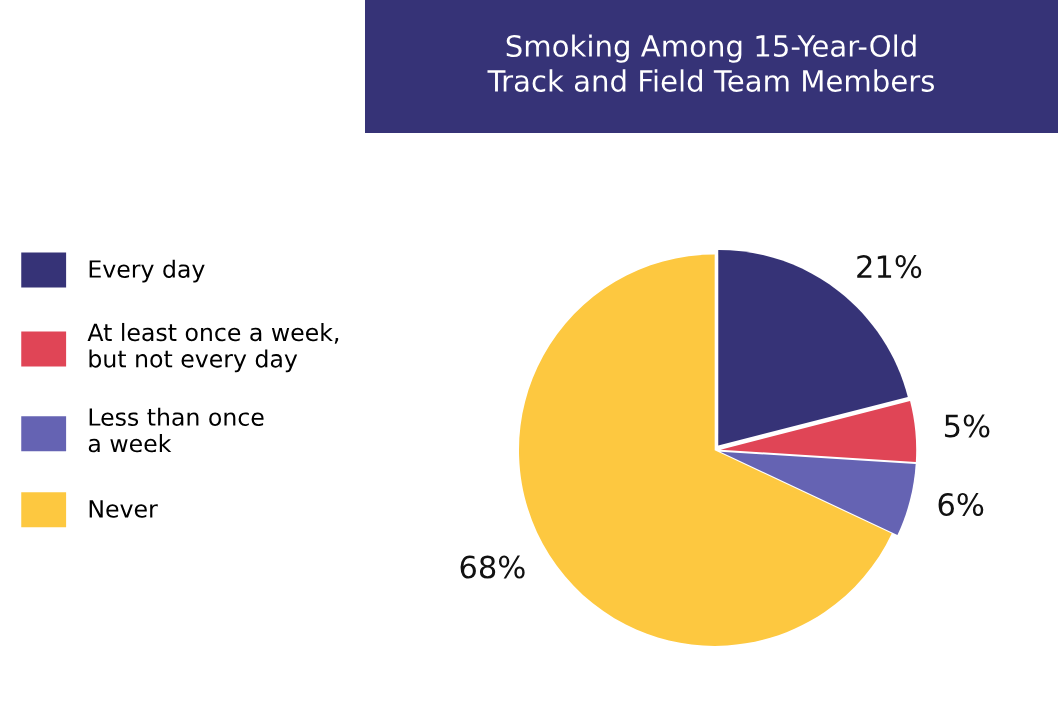 The width and height of the screenshot is (1058, 709). Describe the element at coordinates (961, 504) in the screenshot. I see `data-label: 6%` at that location.